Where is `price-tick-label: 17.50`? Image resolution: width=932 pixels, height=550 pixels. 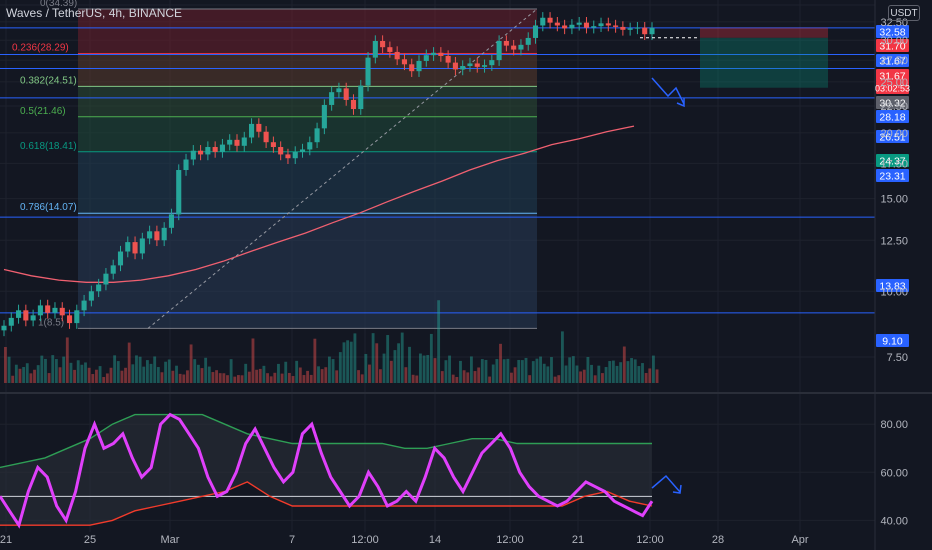 price-tick-label: 17.50 is located at coordinates (894, 164).